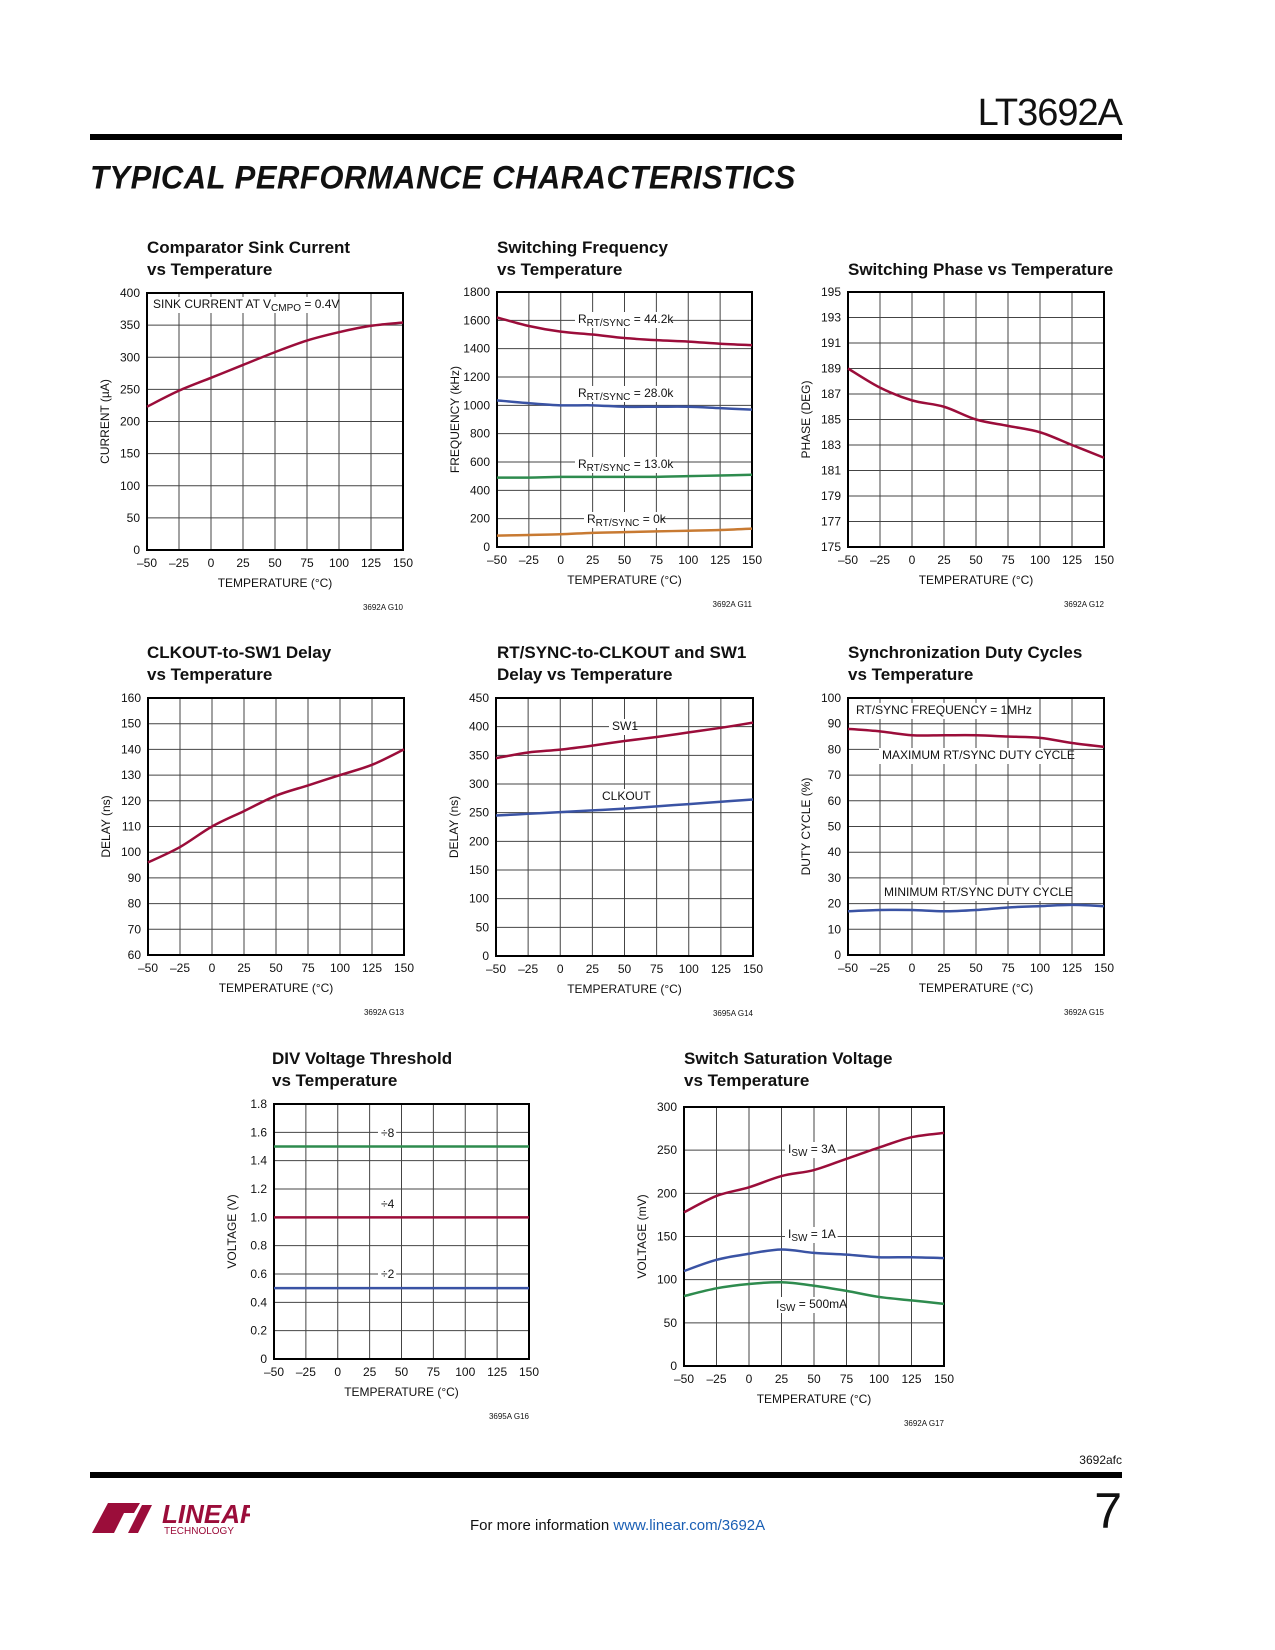 The image size is (1275, 1650). I want to click on series-label: MINIMUM RT/SYNC DUTY CYCLE, so click(978, 892).